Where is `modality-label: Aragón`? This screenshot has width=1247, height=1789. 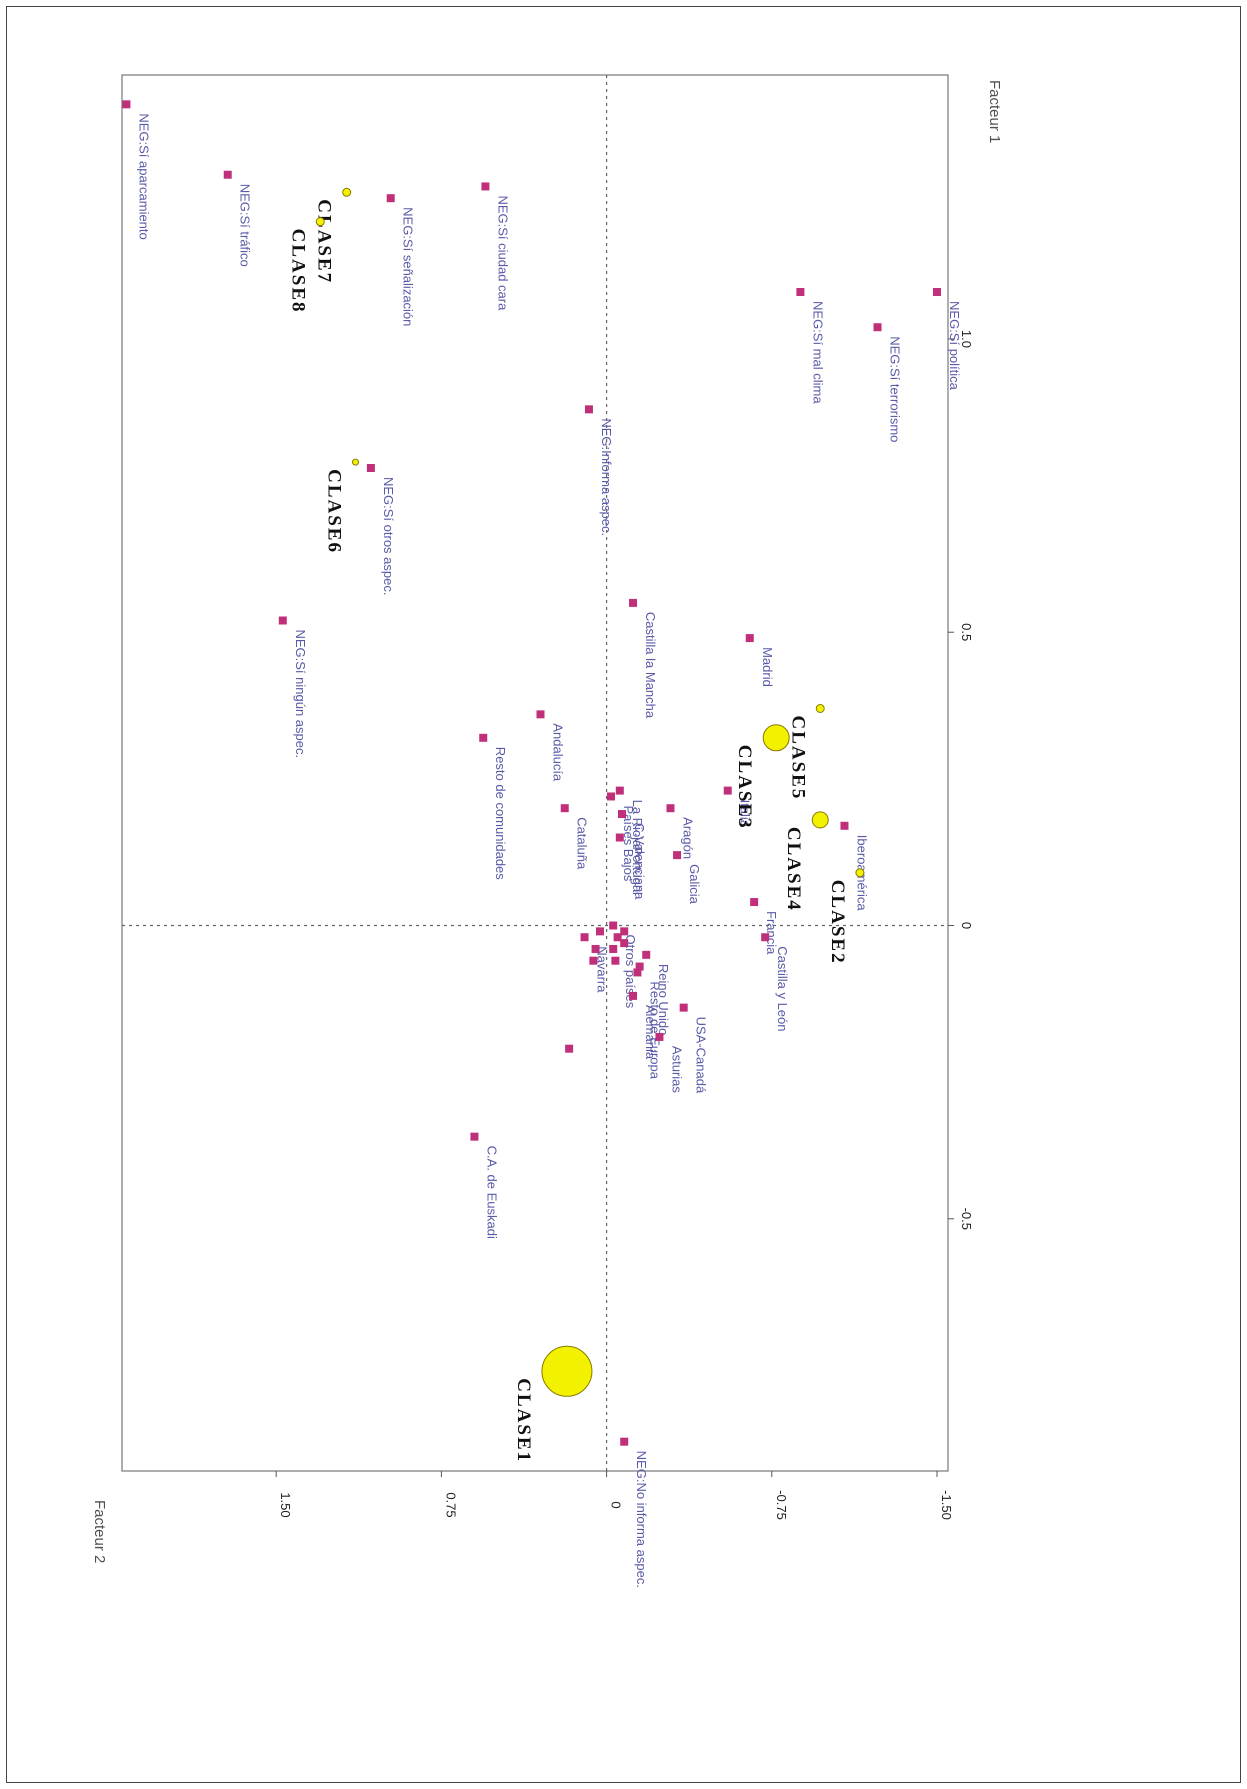
modality-label: Aragón is located at coordinates (687, 838).